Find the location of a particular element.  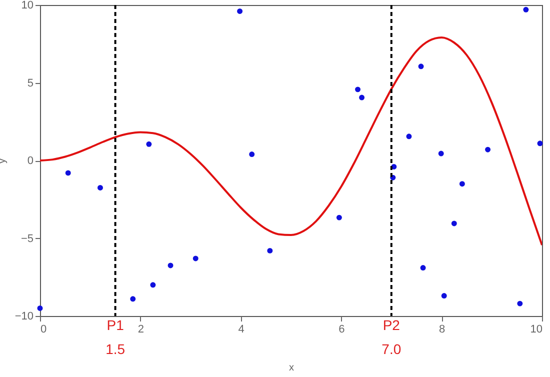

annotation: 1.5 is located at coordinates (116, 349).